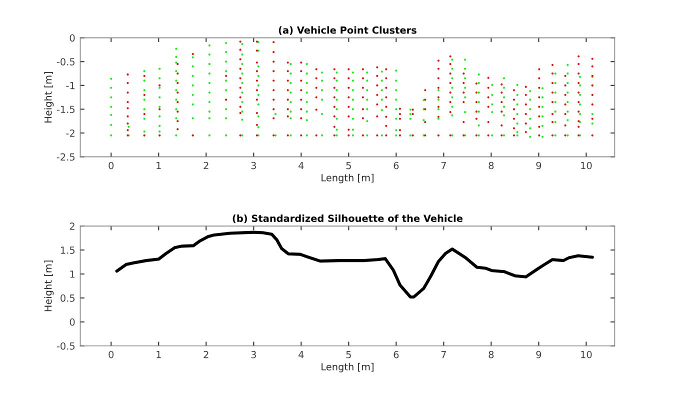  What do you see at coordinates (347, 30) in the screenshot?
I see `chart-title: (a) Vehicle Point Clusters` at bounding box center [347, 30].